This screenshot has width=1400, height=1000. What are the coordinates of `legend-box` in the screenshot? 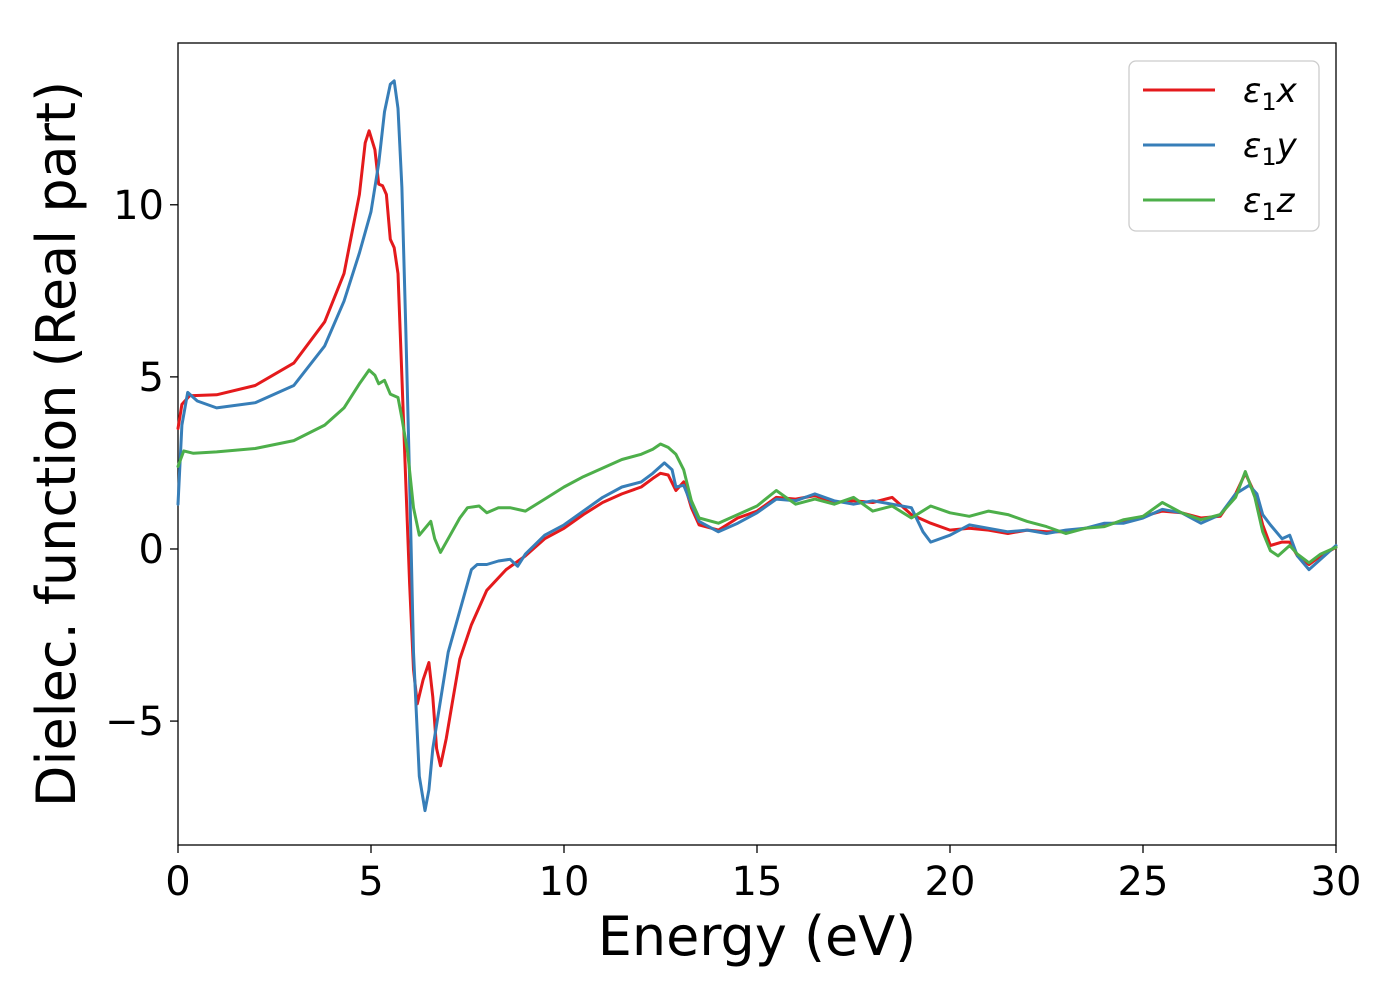 It's located at (1224, 146).